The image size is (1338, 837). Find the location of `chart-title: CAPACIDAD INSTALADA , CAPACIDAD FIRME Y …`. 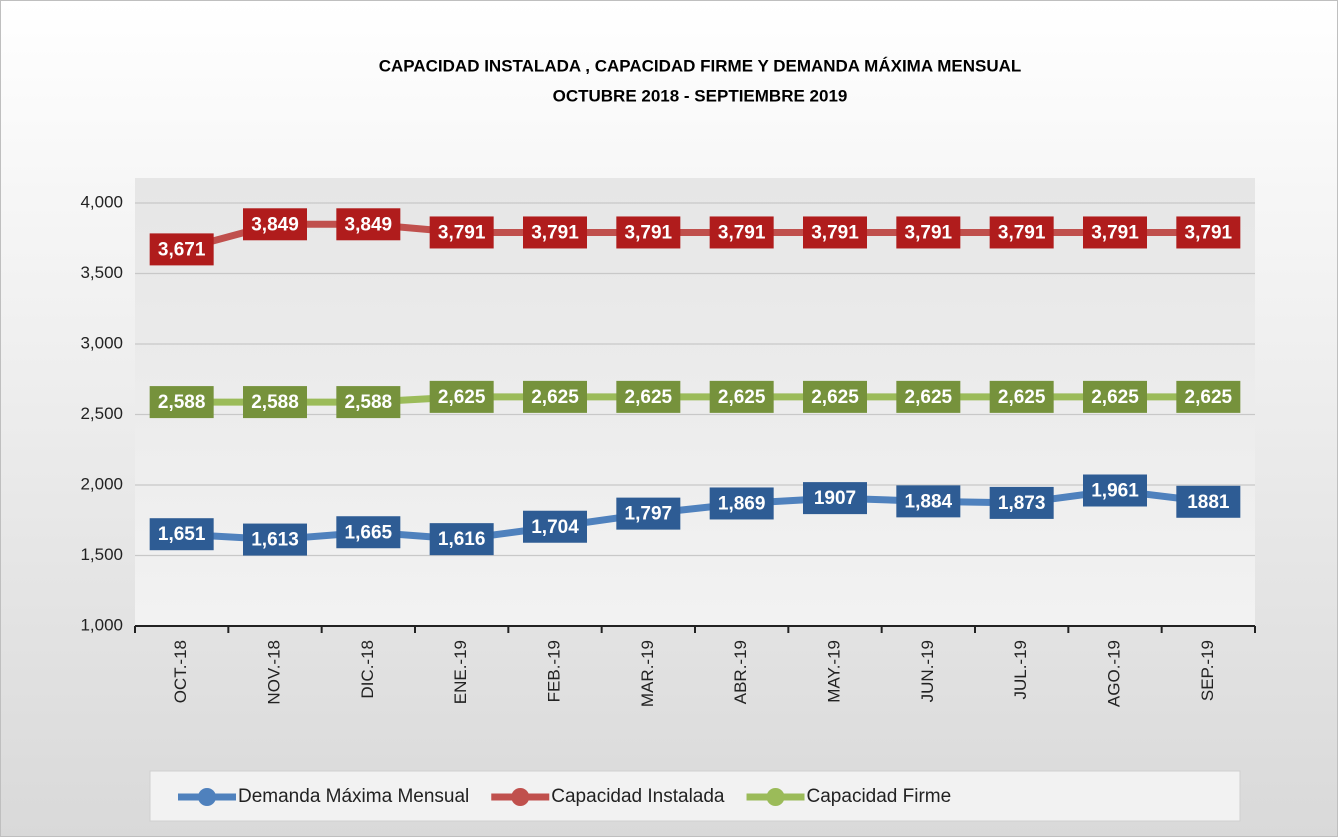

chart-title: CAPACIDAD INSTALADA , CAPACIDAD FIRME Y … is located at coordinates (700, 65).